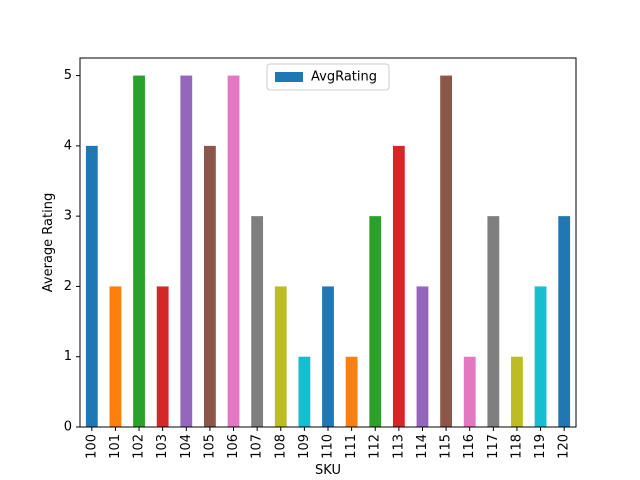 The width and height of the screenshot is (640, 480). I want to click on legend-box, so click(328, 77).